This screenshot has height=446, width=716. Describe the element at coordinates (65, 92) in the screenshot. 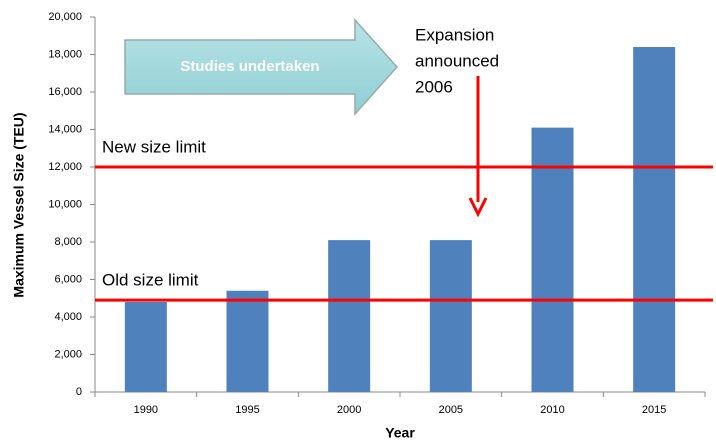

I see `y-tick-label: 16,000` at that location.